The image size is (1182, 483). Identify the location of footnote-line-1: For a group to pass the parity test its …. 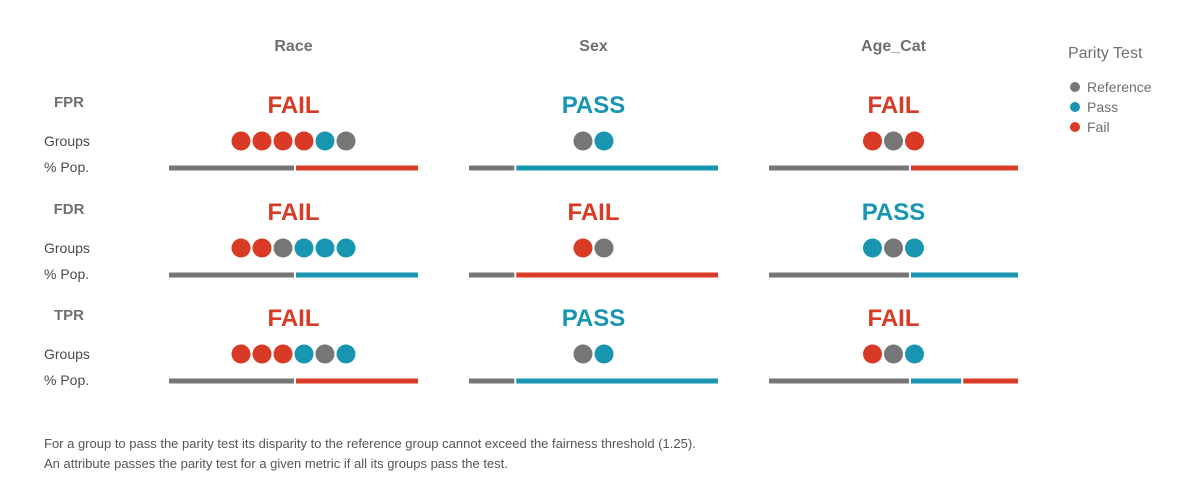
(370, 443).